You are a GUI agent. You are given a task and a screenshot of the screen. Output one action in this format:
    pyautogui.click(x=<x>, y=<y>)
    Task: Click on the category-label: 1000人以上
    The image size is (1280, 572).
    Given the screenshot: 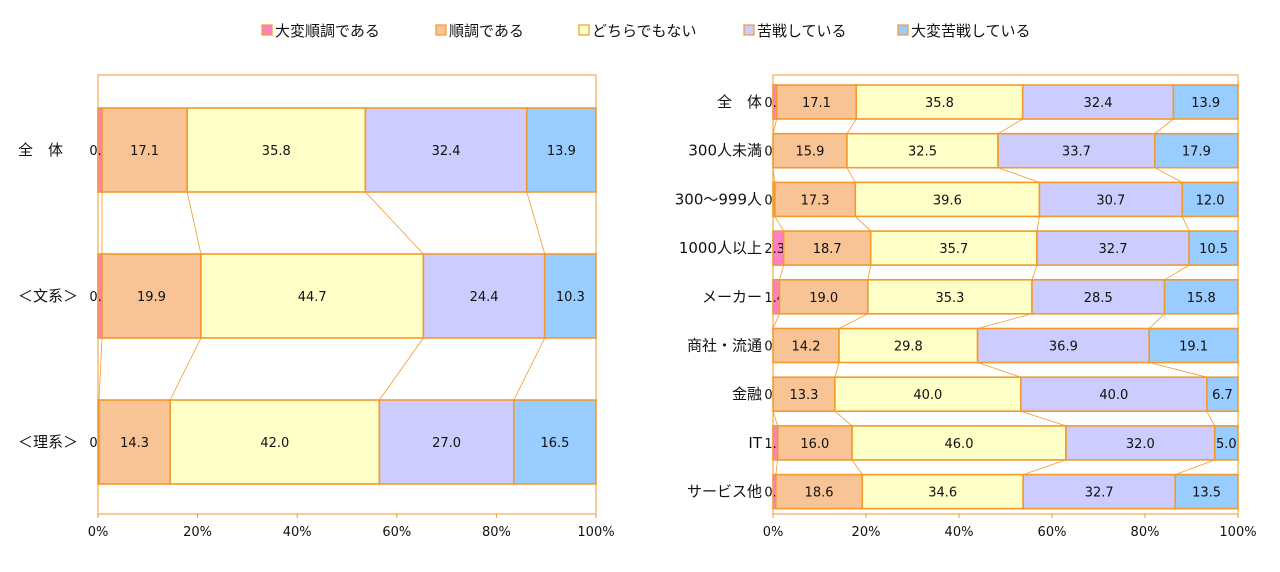 What is the action you would take?
    pyautogui.click(x=720, y=248)
    